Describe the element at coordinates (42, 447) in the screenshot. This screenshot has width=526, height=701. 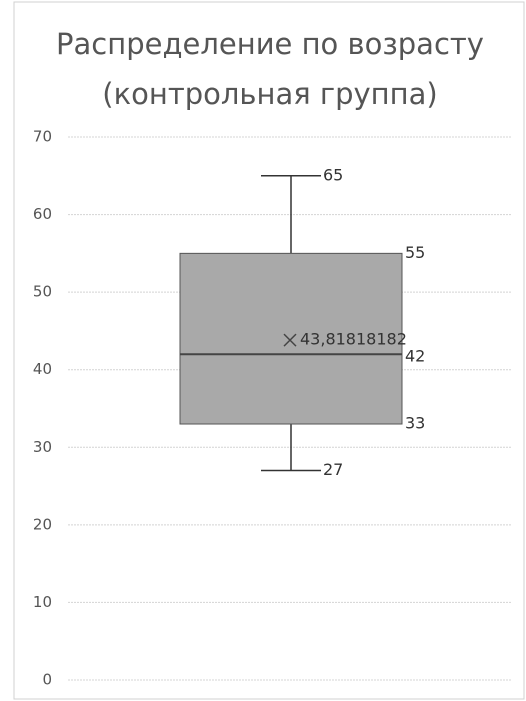
I see `y-tick-label: 30` at that location.